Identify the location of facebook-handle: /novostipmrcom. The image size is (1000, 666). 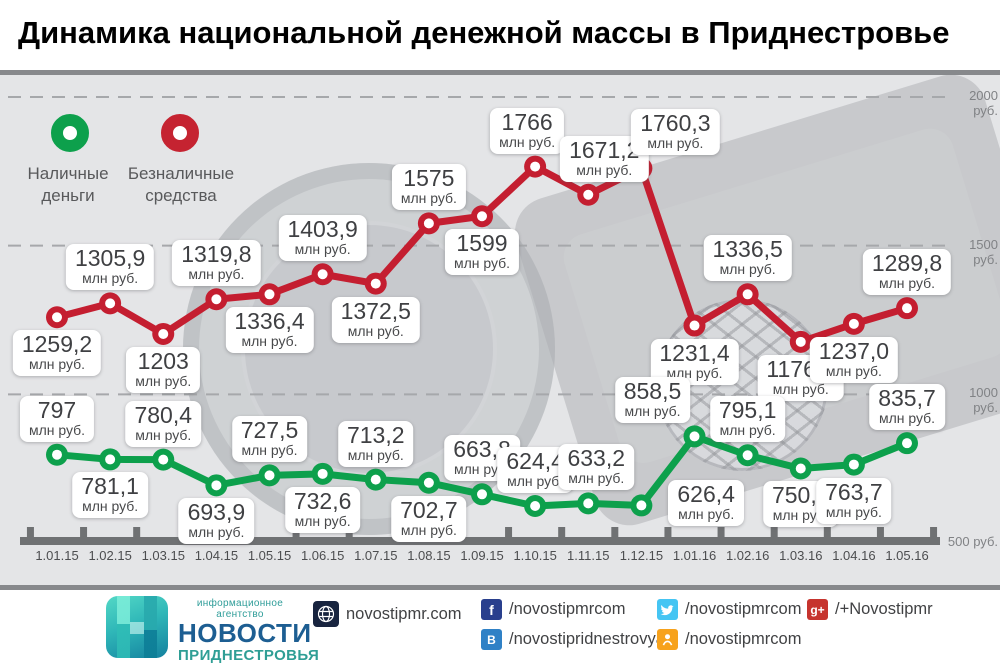
(567, 609).